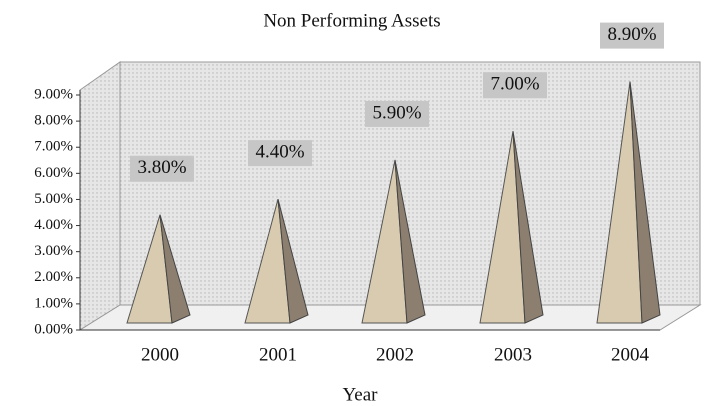 The width and height of the screenshot is (705, 406). What do you see at coordinates (53, 329) in the screenshot?
I see `y-tick-label: 0.00%` at bounding box center [53, 329].